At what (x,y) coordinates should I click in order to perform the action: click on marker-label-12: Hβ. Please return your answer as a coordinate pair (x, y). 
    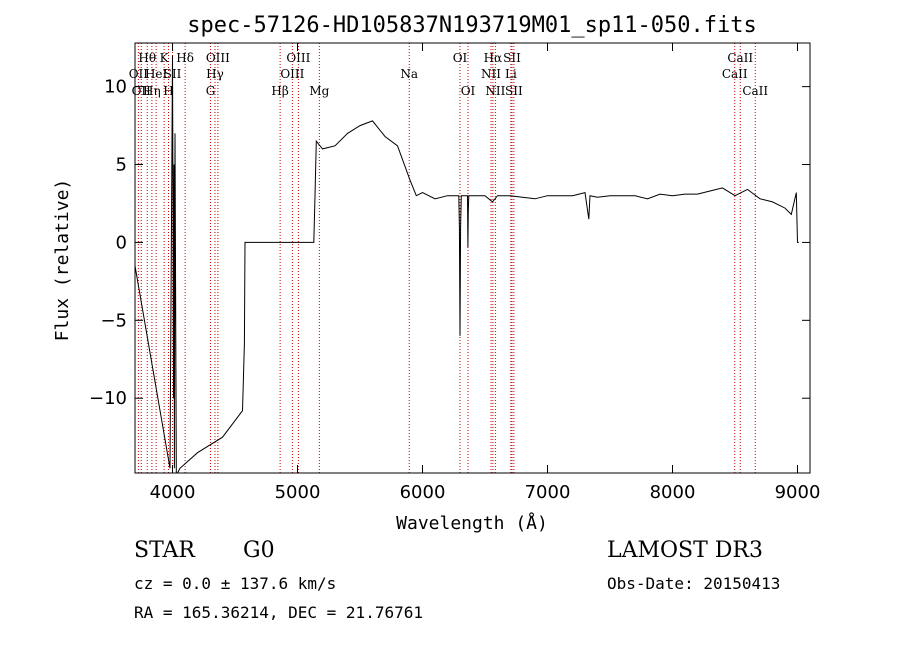
    Looking at the image, I should click on (279, 91).